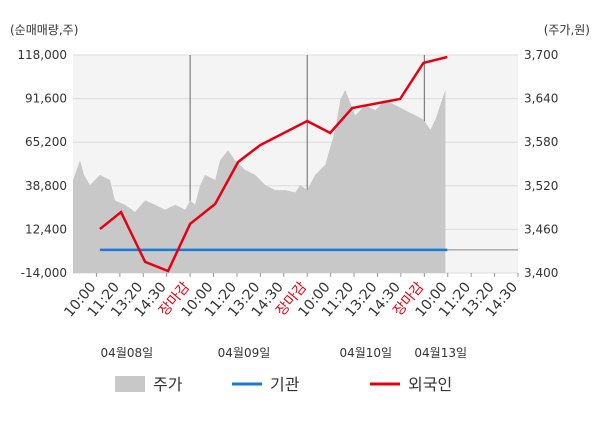 This screenshot has width=600, height=432. Describe the element at coordinates (541, 55) in the screenshot. I see `y2-tick-label: 3,700` at that location.